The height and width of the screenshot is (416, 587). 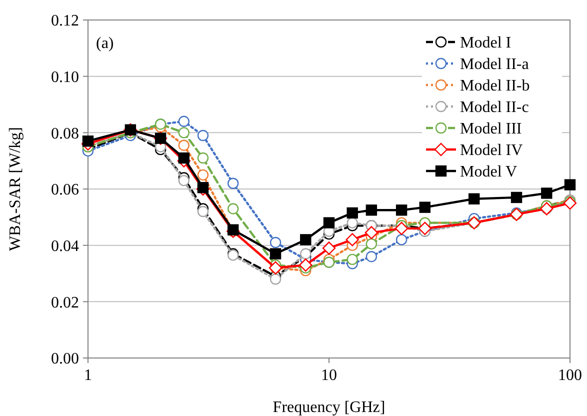 I want to click on legend-label: Model II-b, so click(x=495, y=86).